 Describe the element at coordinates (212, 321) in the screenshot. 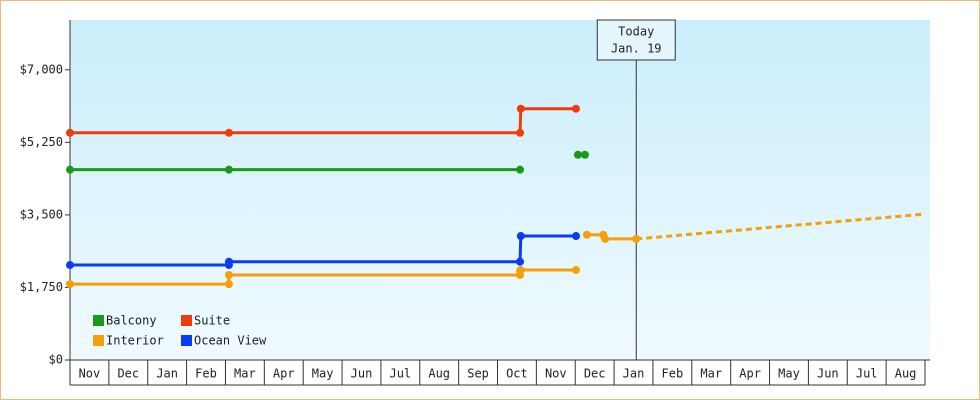

I see `legend-label: Suite` at that location.